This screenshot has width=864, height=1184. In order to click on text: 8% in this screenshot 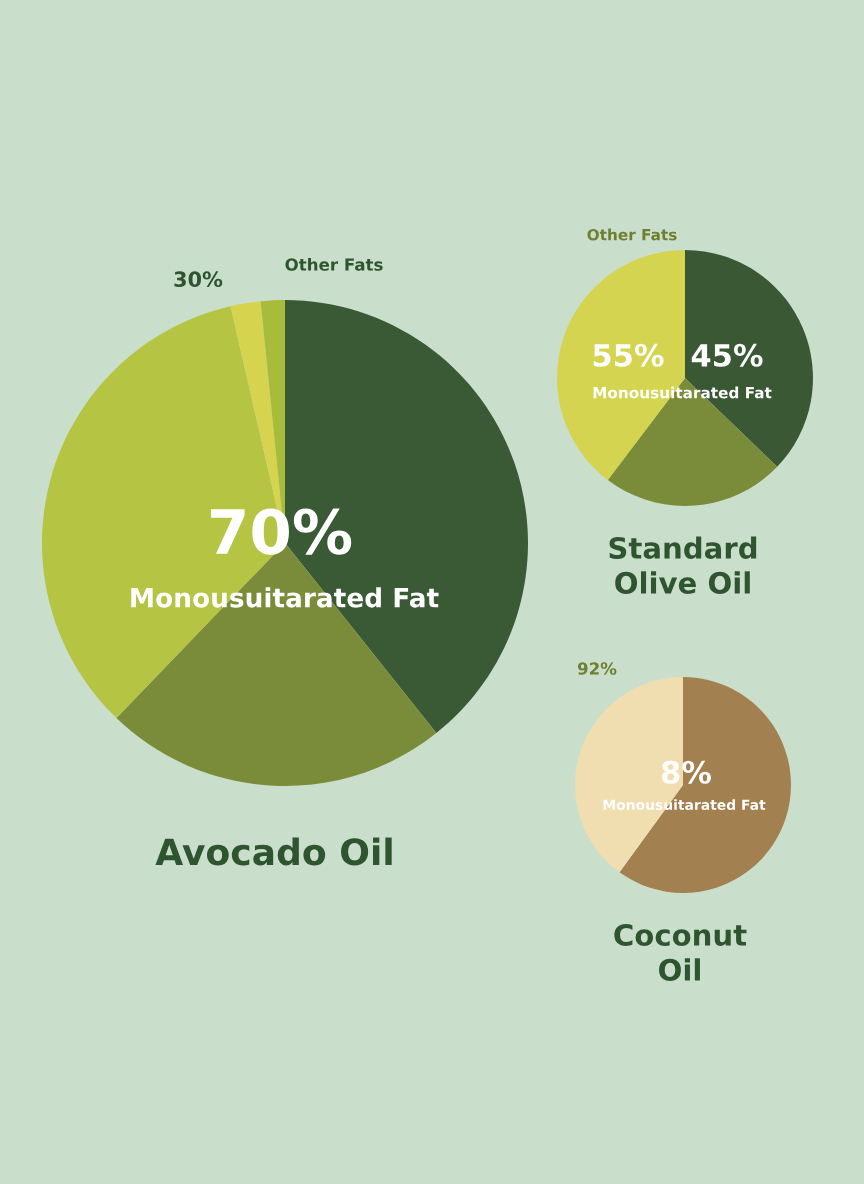, I will do `click(686, 772)`.